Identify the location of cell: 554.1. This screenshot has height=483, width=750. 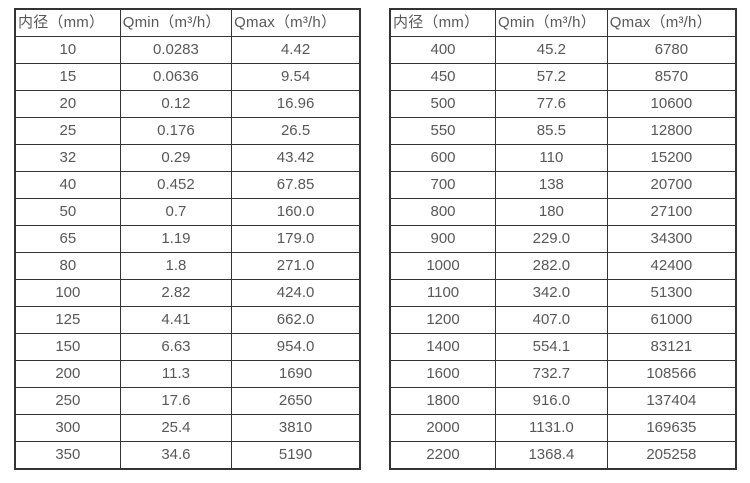
(551, 347).